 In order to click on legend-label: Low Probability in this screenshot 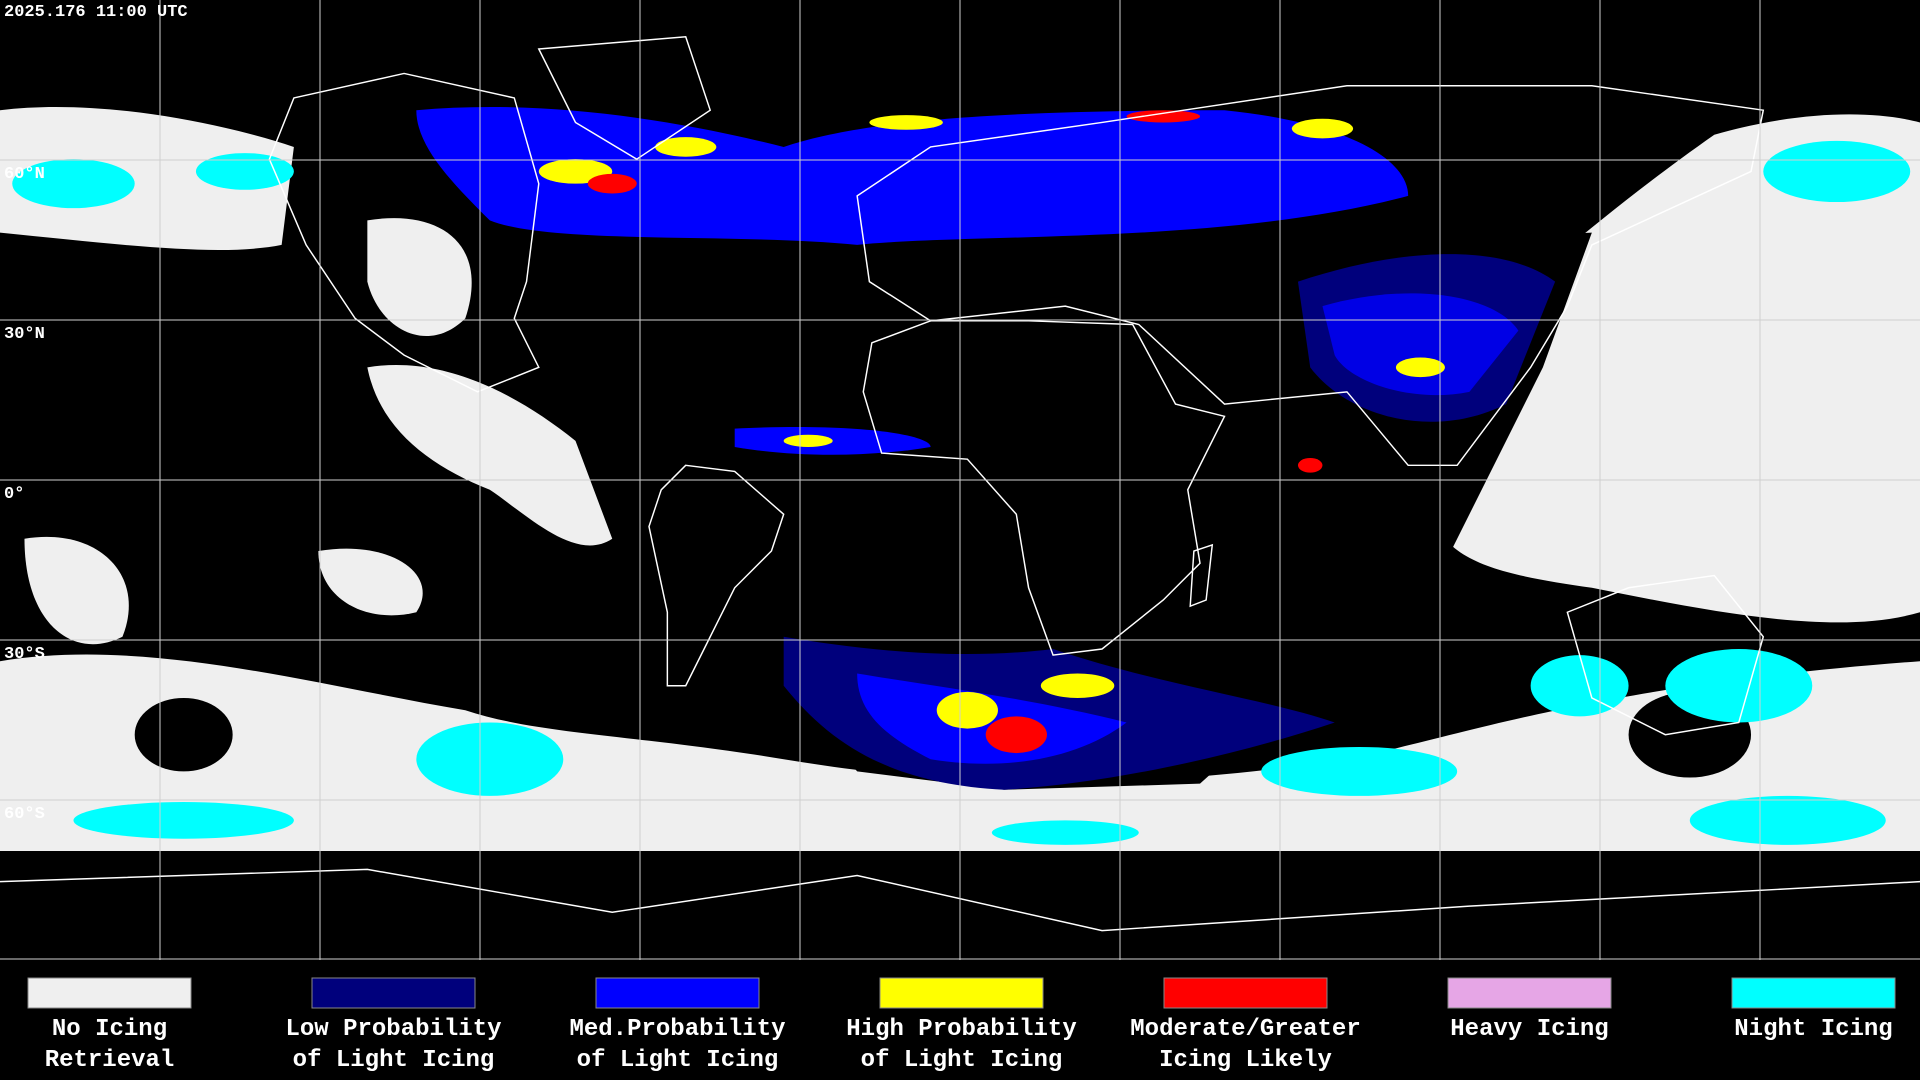, I will do `click(393, 1029)`.